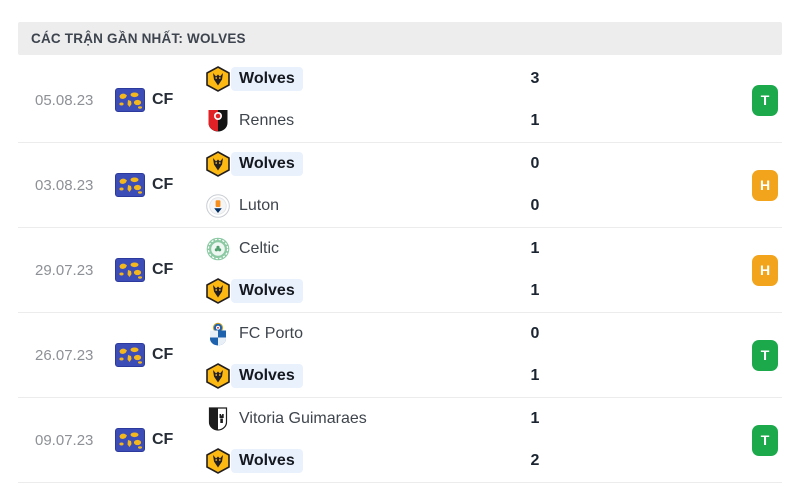  What do you see at coordinates (303, 418) in the screenshot?
I see `home-team-name: Vitoria Guimaraes` at bounding box center [303, 418].